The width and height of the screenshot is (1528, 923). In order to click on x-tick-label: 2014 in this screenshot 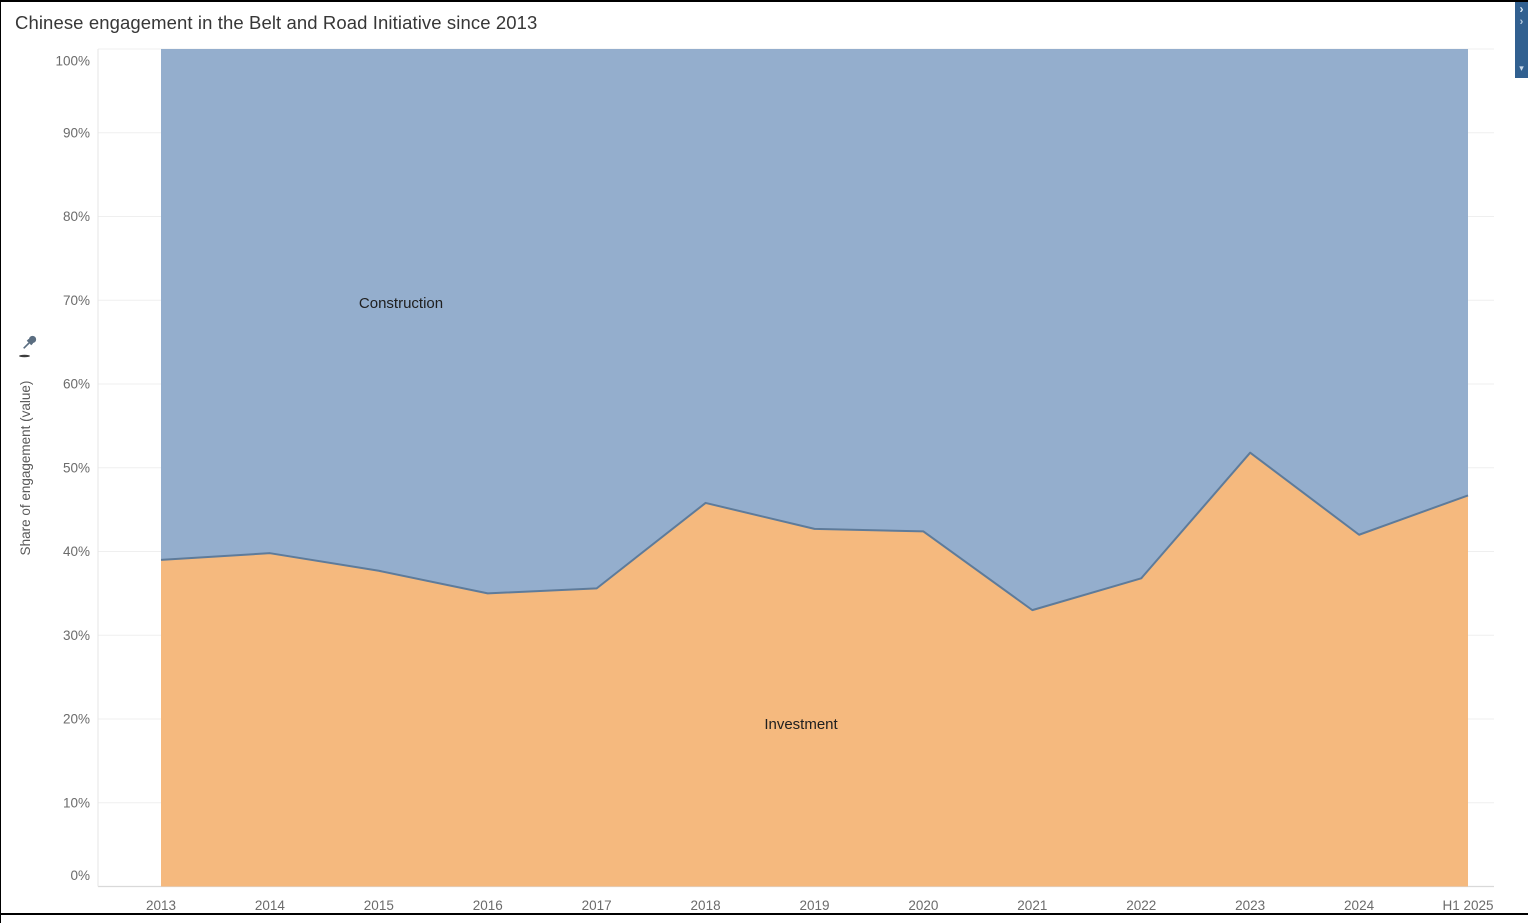, I will do `click(270, 905)`.